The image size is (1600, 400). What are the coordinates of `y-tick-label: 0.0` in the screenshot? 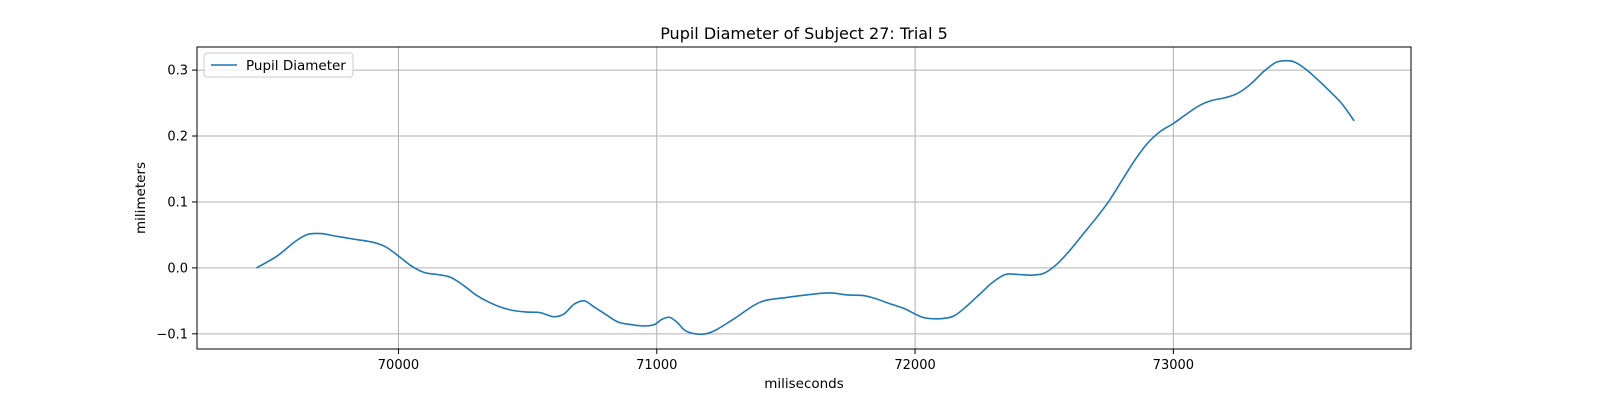 It's located at (177, 268).